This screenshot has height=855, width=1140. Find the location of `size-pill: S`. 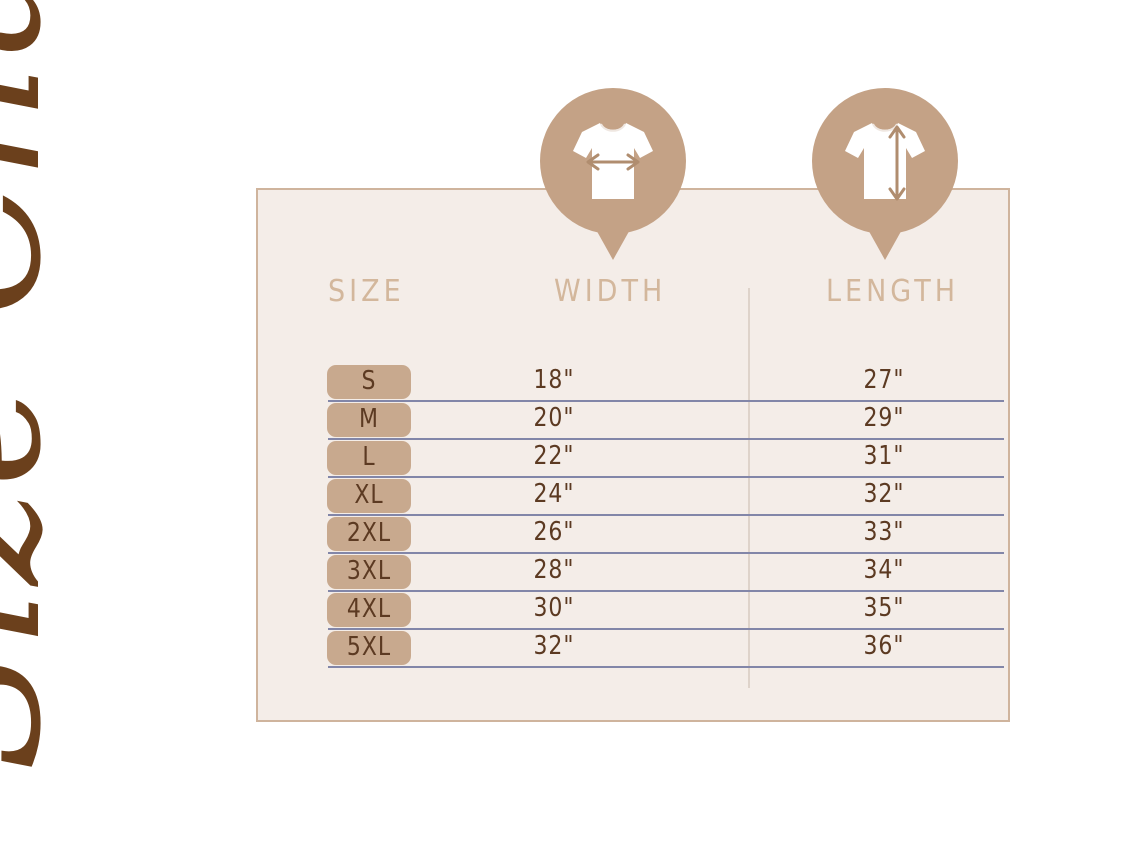

size-pill: S is located at coordinates (369, 382).